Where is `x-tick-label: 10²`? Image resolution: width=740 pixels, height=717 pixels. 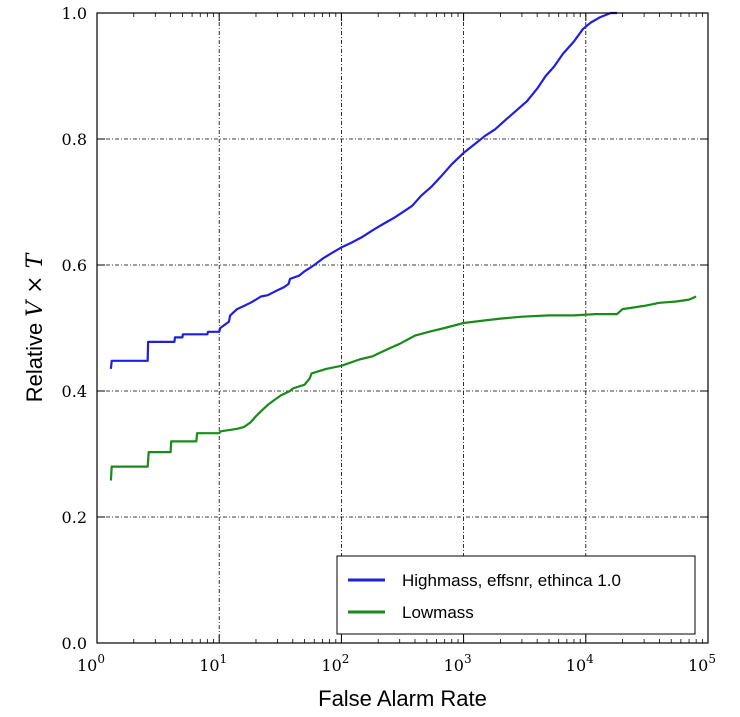
x-tick-label: 10² is located at coordinates (335, 663).